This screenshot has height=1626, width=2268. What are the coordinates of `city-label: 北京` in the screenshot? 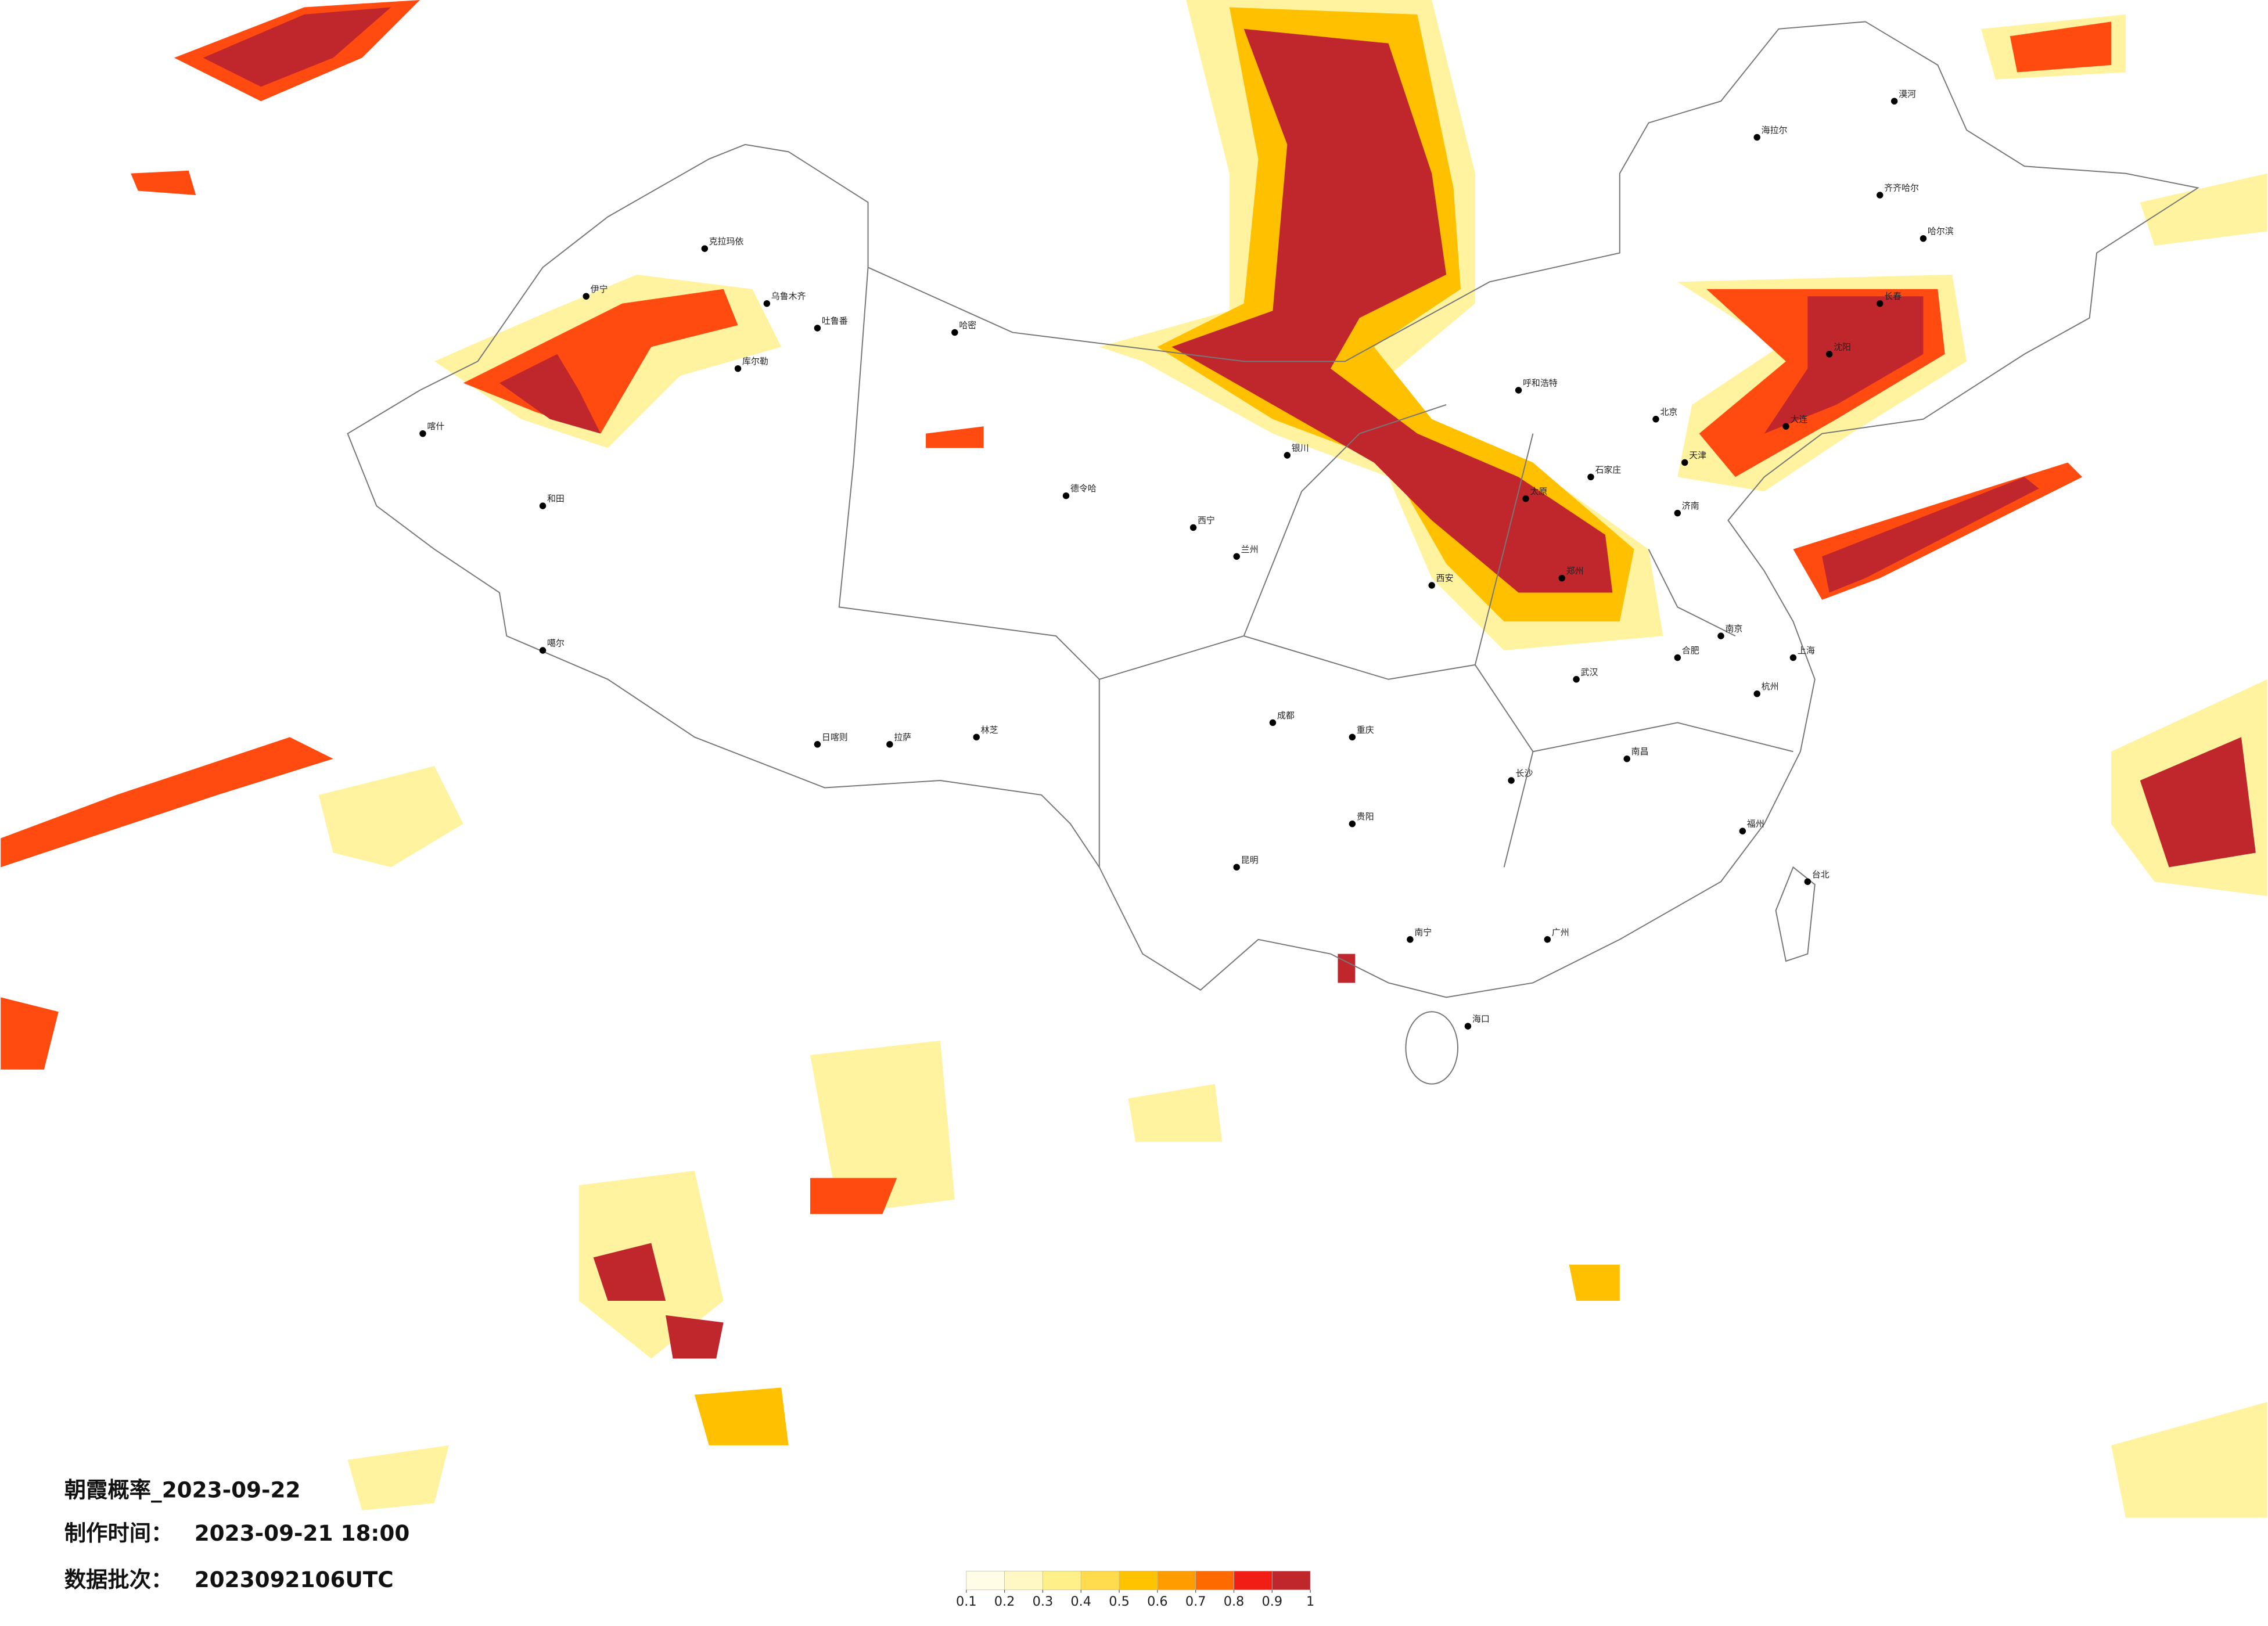 It's located at (1668, 412).